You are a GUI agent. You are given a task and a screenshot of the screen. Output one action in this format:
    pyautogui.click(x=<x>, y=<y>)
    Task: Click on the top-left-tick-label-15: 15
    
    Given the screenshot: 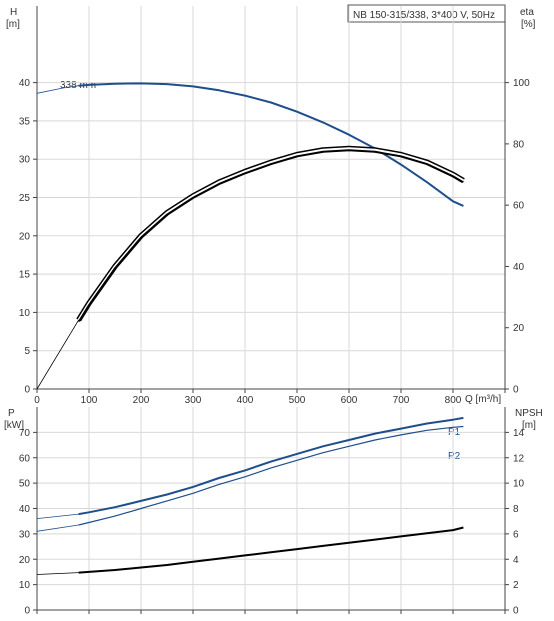 What is the action you would take?
    pyautogui.click(x=25, y=275)
    